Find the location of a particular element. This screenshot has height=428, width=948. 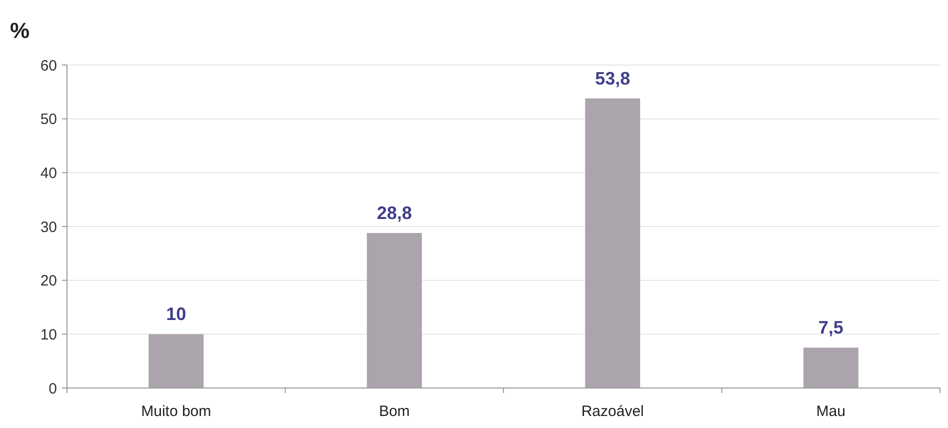

y-tick-label: 30 is located at coordinates (48, 227).